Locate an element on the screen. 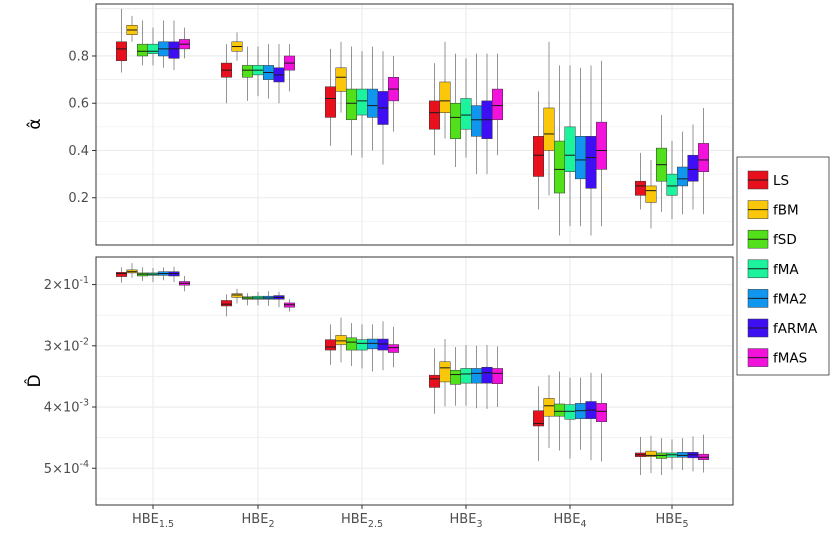 The width and height of the screenshot is (830, 534). legend-entry-fMAS: fMAS is located at coordinates (777, 357).